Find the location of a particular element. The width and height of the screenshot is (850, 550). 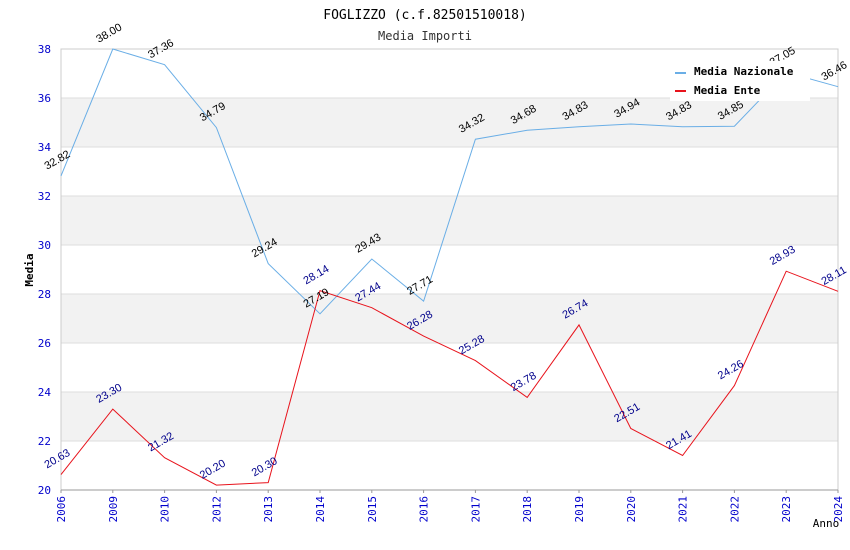

y-tick-label: 28 is located at coordinates (44, 294).